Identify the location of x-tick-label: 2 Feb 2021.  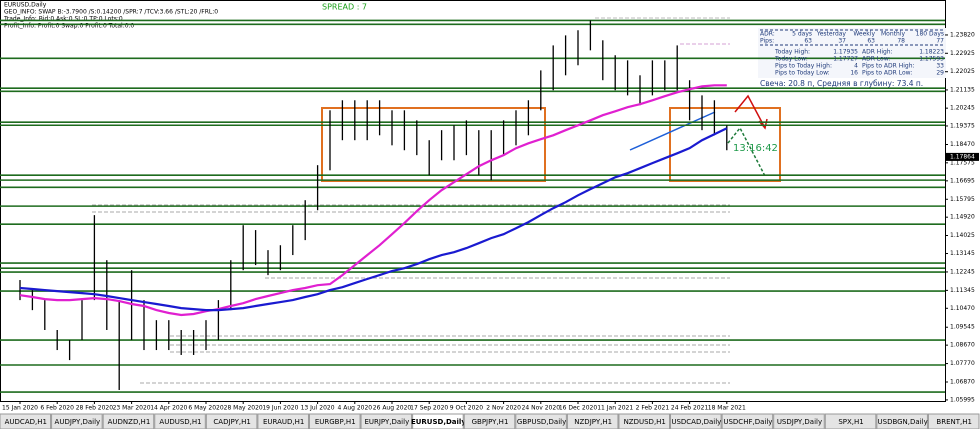
(653, 408).